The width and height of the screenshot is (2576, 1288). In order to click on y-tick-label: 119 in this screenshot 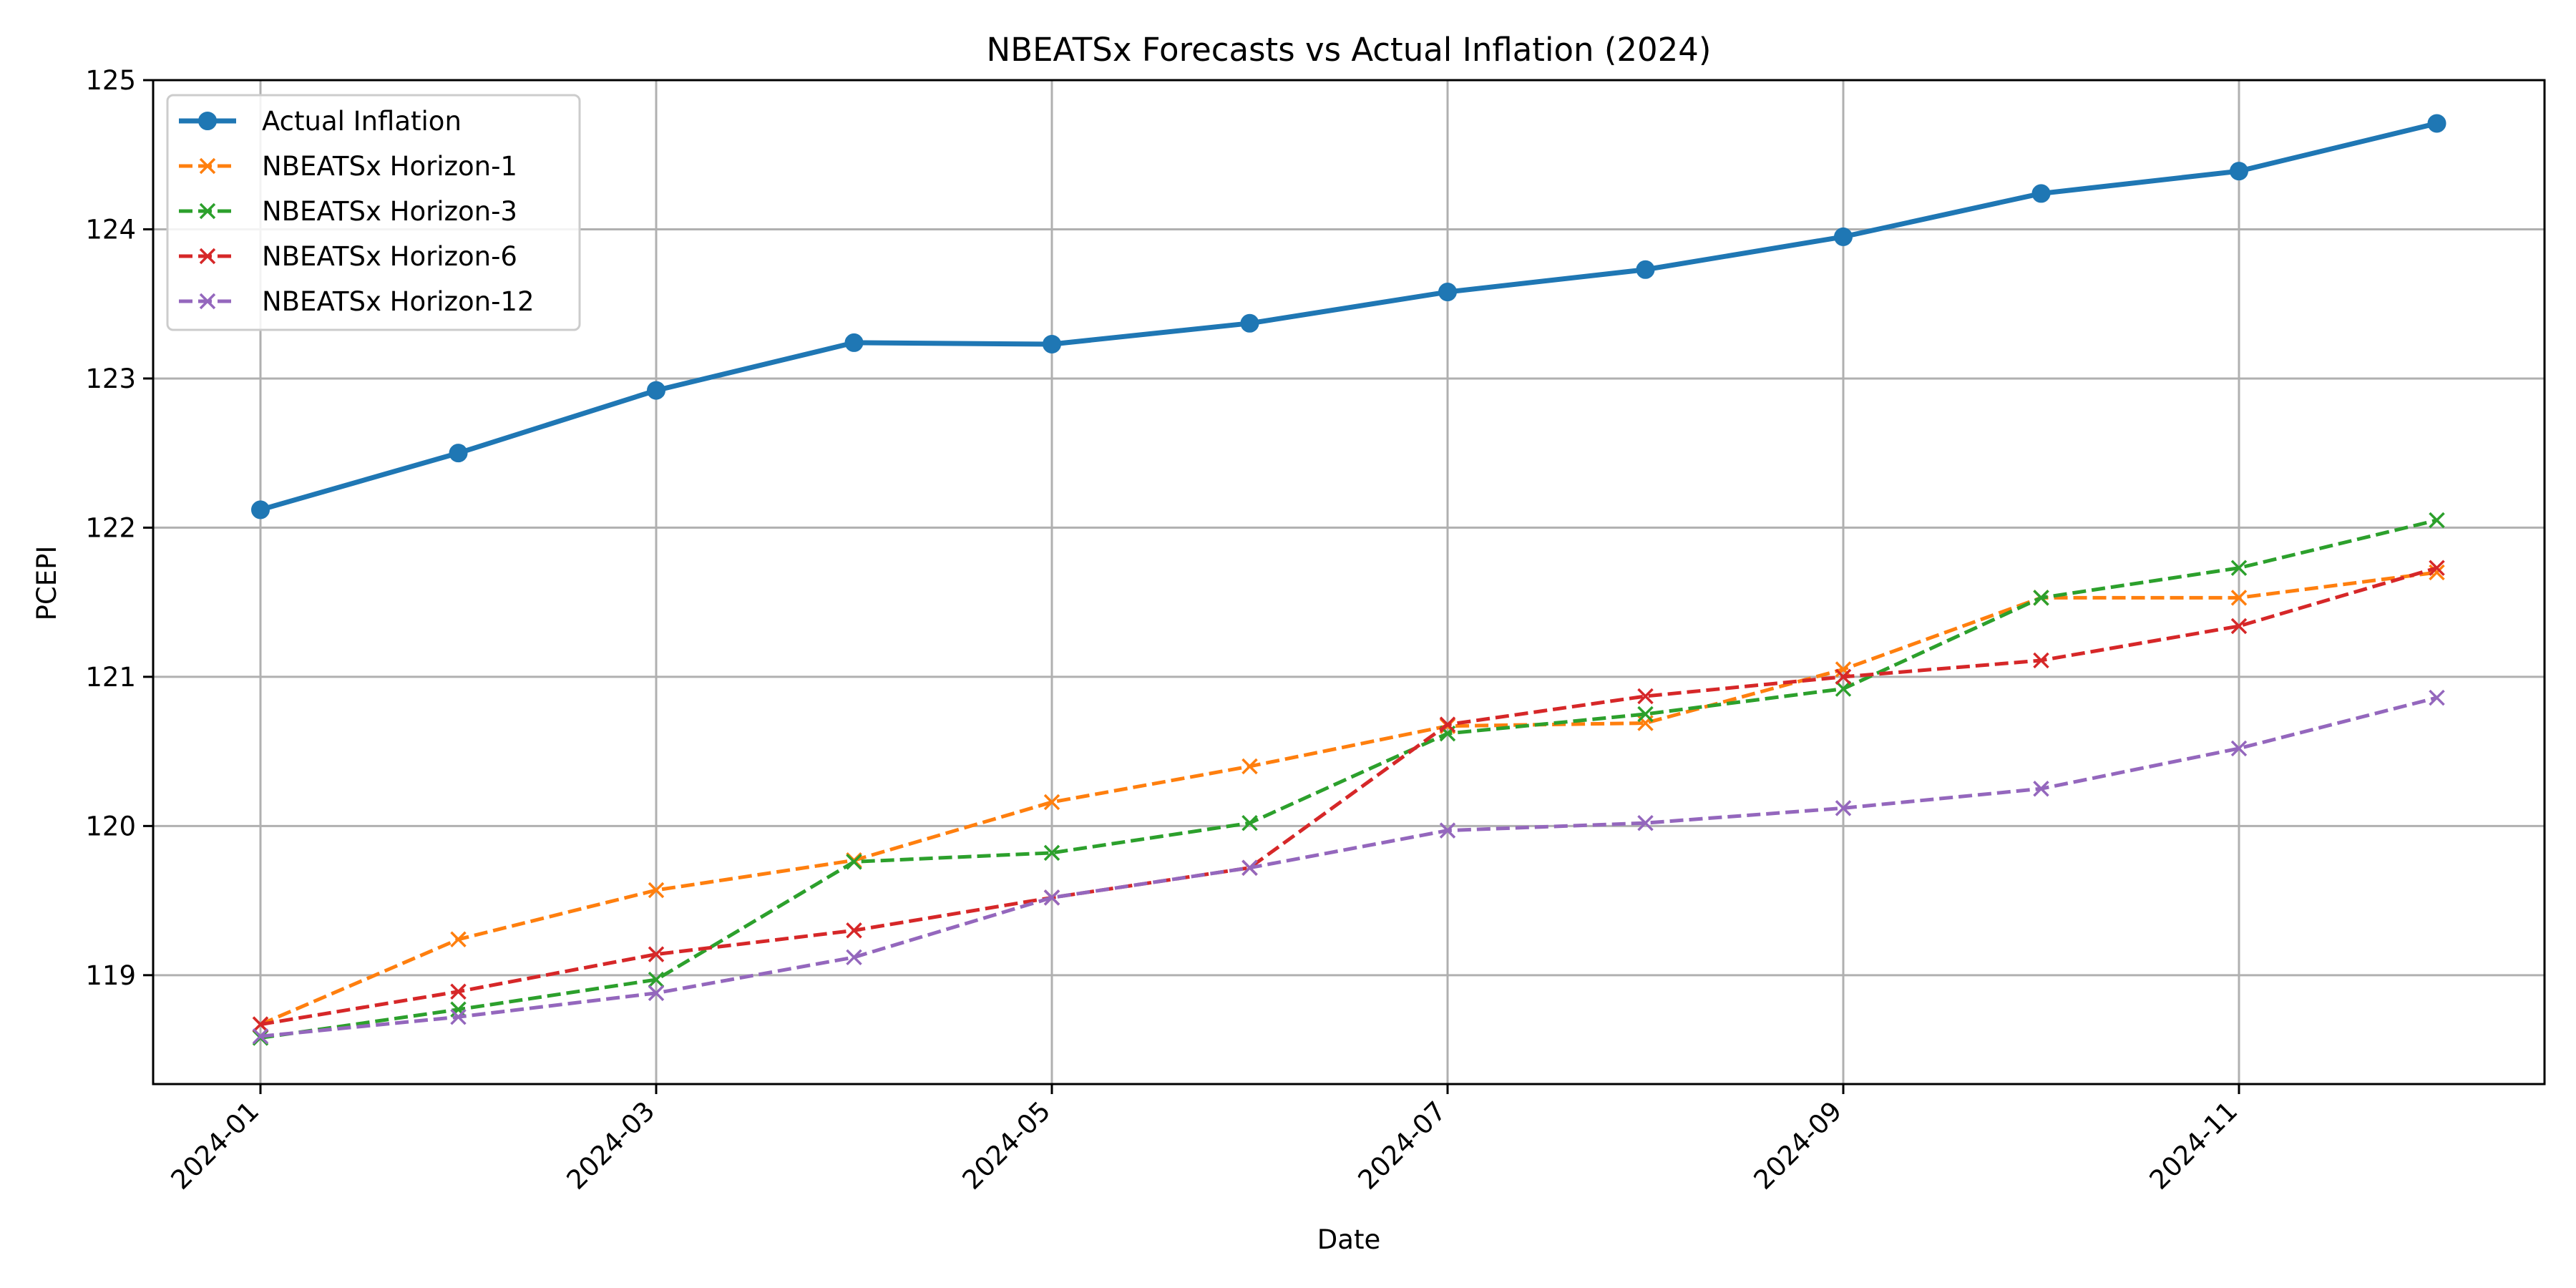, I will do `click(110, 975)`.